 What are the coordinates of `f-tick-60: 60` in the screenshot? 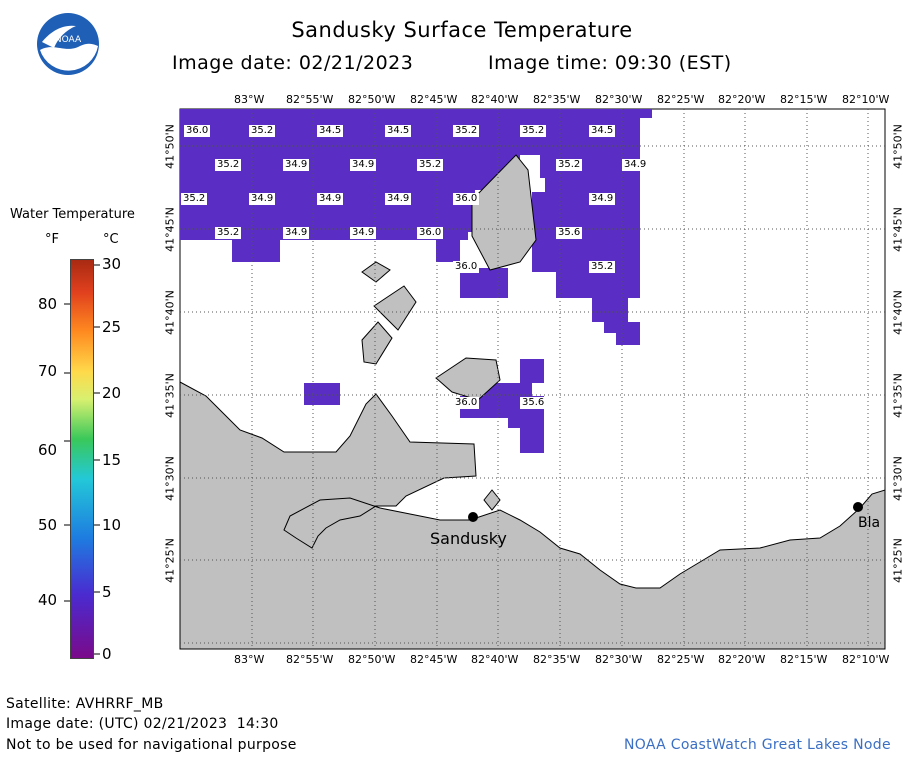 It's located at (48, 450).